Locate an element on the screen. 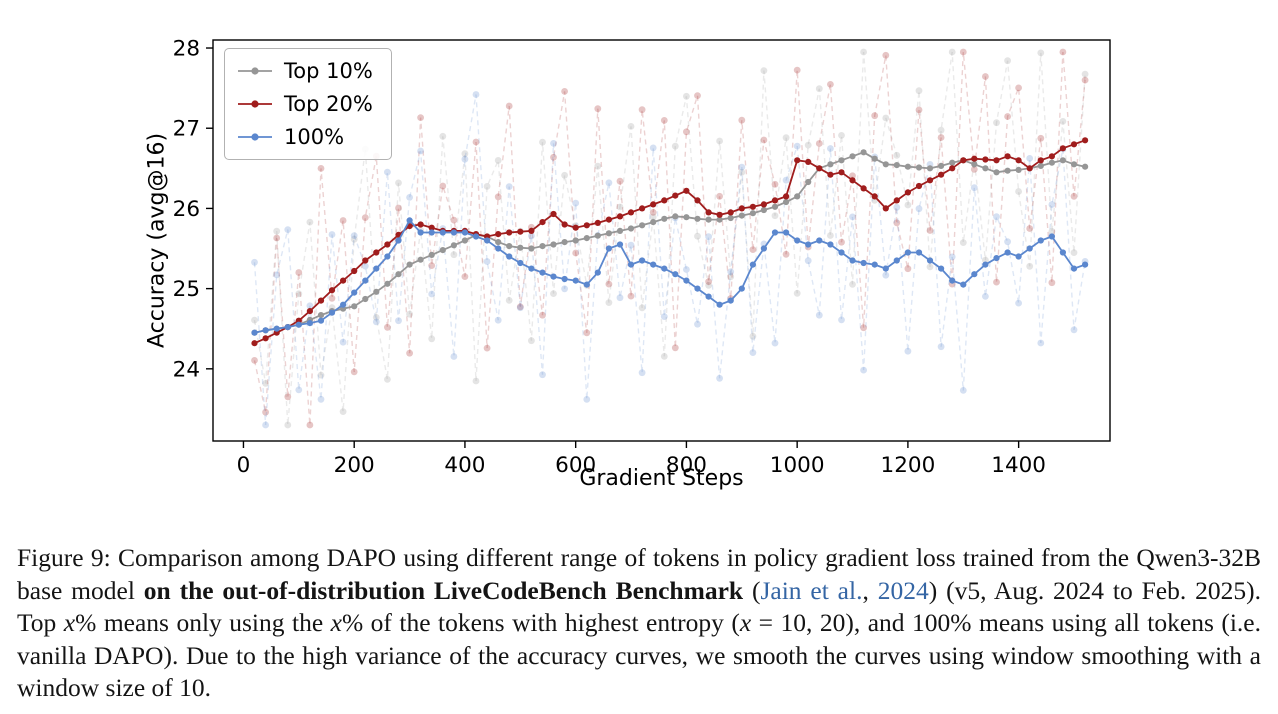 The width and height of the screenshot is (1278, 714). legend-label: Top 20% is located at coordinates (328, 104).